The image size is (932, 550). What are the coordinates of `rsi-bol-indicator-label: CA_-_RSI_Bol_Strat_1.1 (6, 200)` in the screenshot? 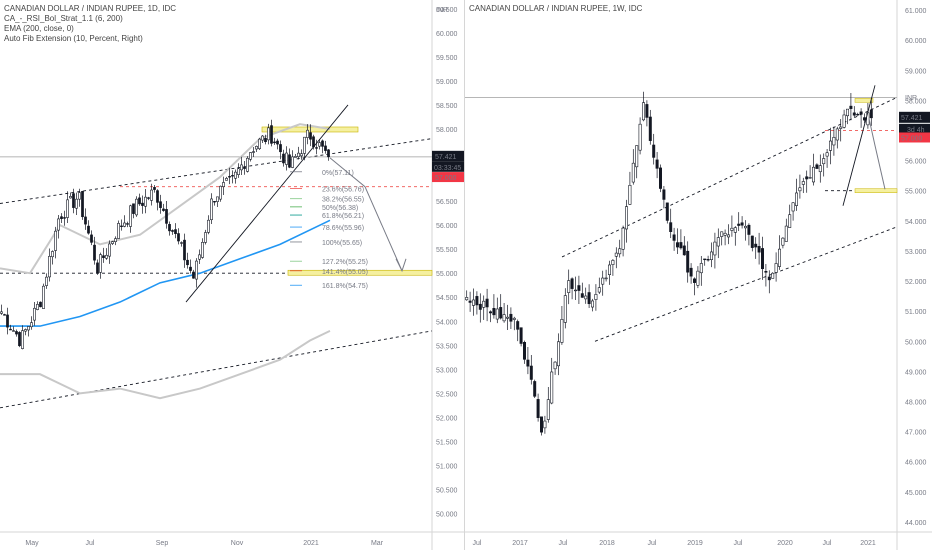 It's located at (63, 18).